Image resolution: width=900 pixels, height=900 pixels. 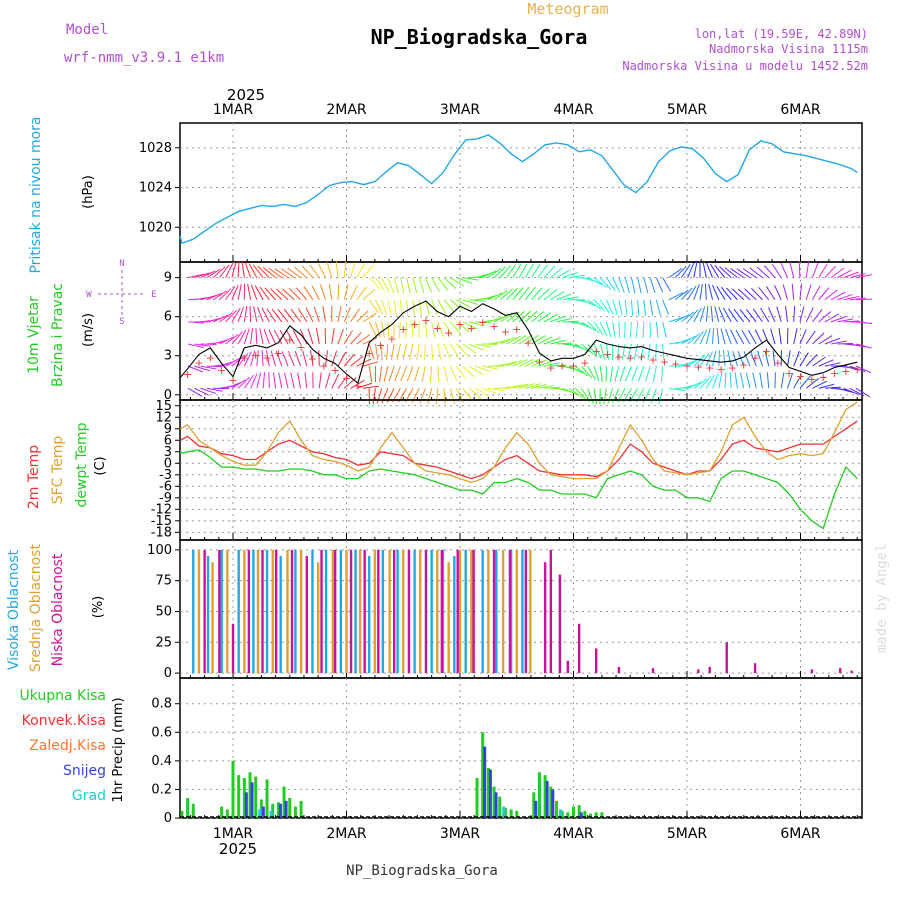 I want to click on wind-speed-line, so click(x=518, y=342).